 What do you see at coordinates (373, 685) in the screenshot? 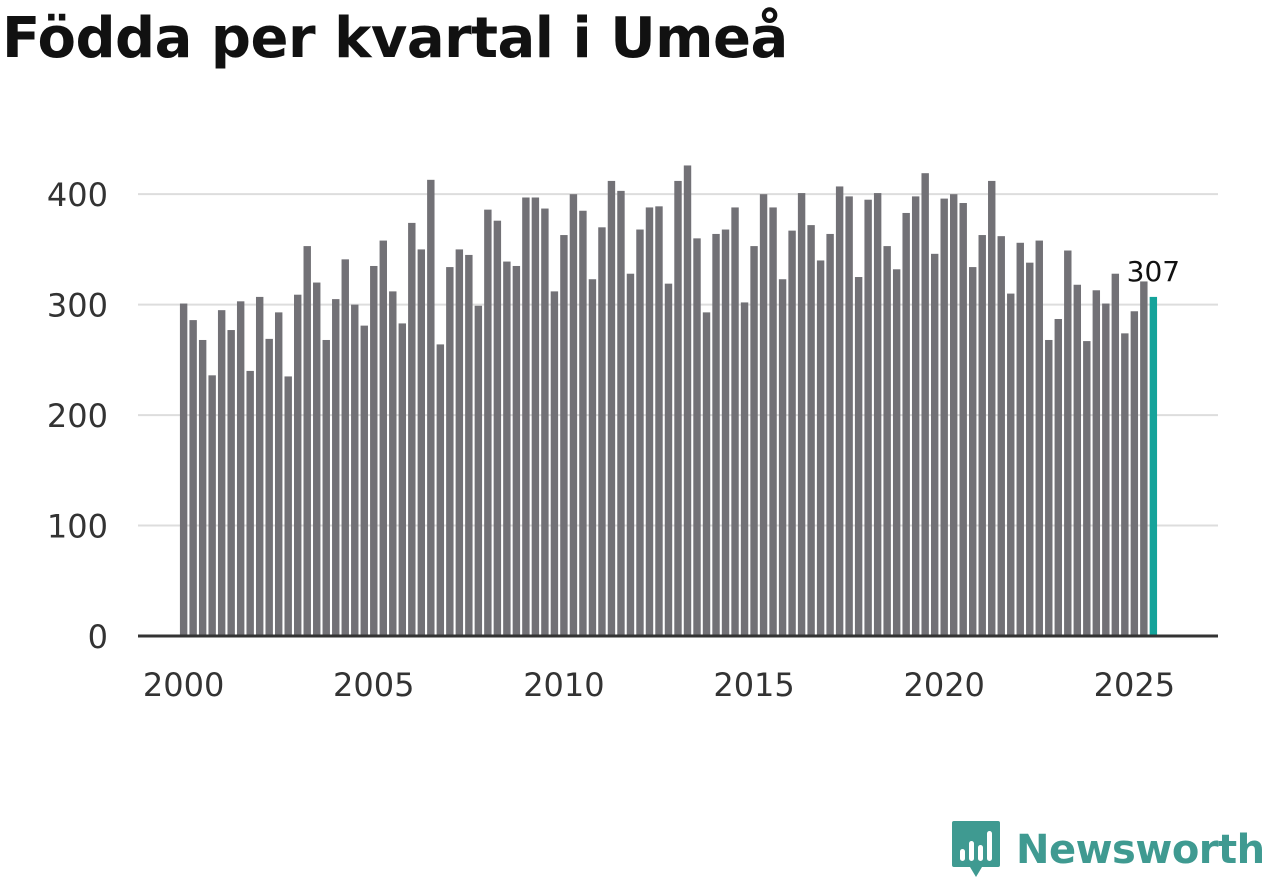
I see `x-tick-label: 2005` at bounding box center [373, 685].